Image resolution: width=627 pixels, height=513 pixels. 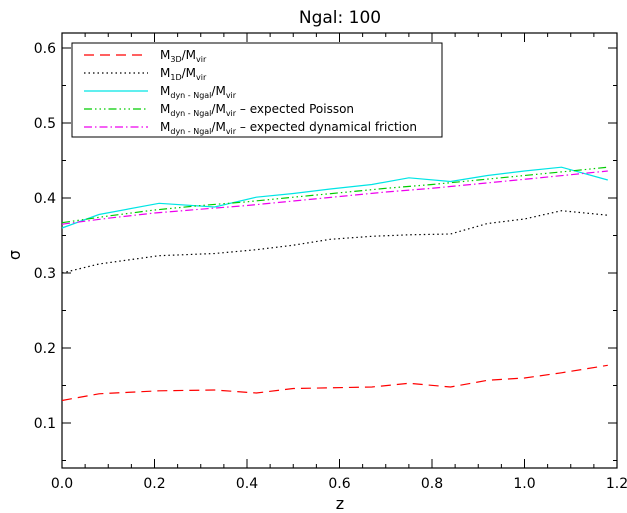 What do you see at coordinates (247, 484) in the screenshot?
I see `x-tick-label: 0.4` at bounding box center [247, 484].